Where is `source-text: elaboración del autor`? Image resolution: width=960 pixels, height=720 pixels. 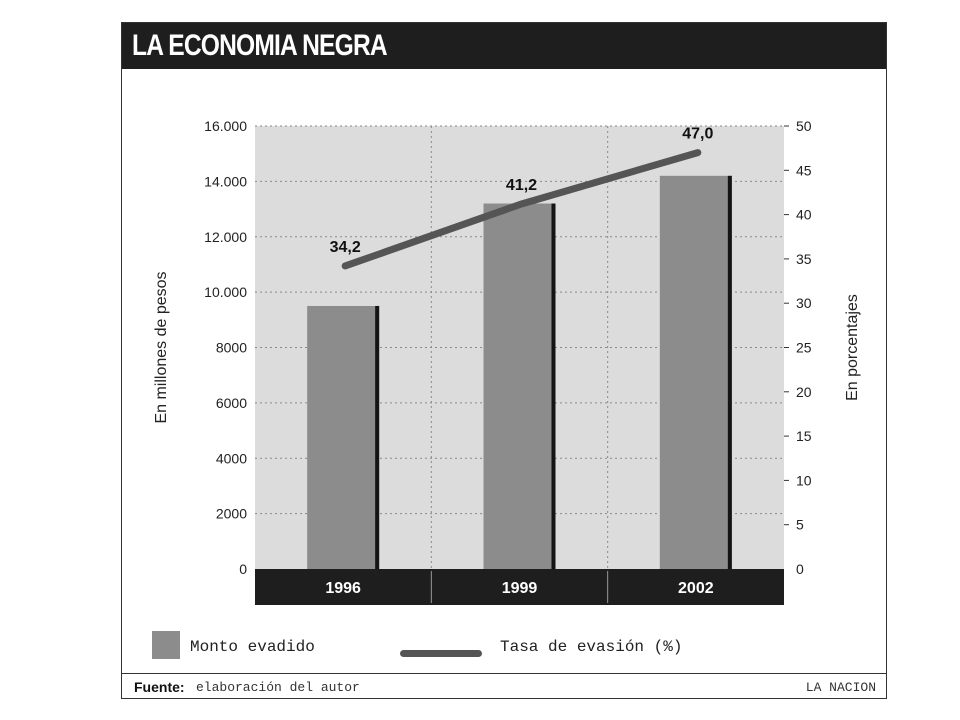
source-text: elaboración del autor is located at coordinates (278, 687).